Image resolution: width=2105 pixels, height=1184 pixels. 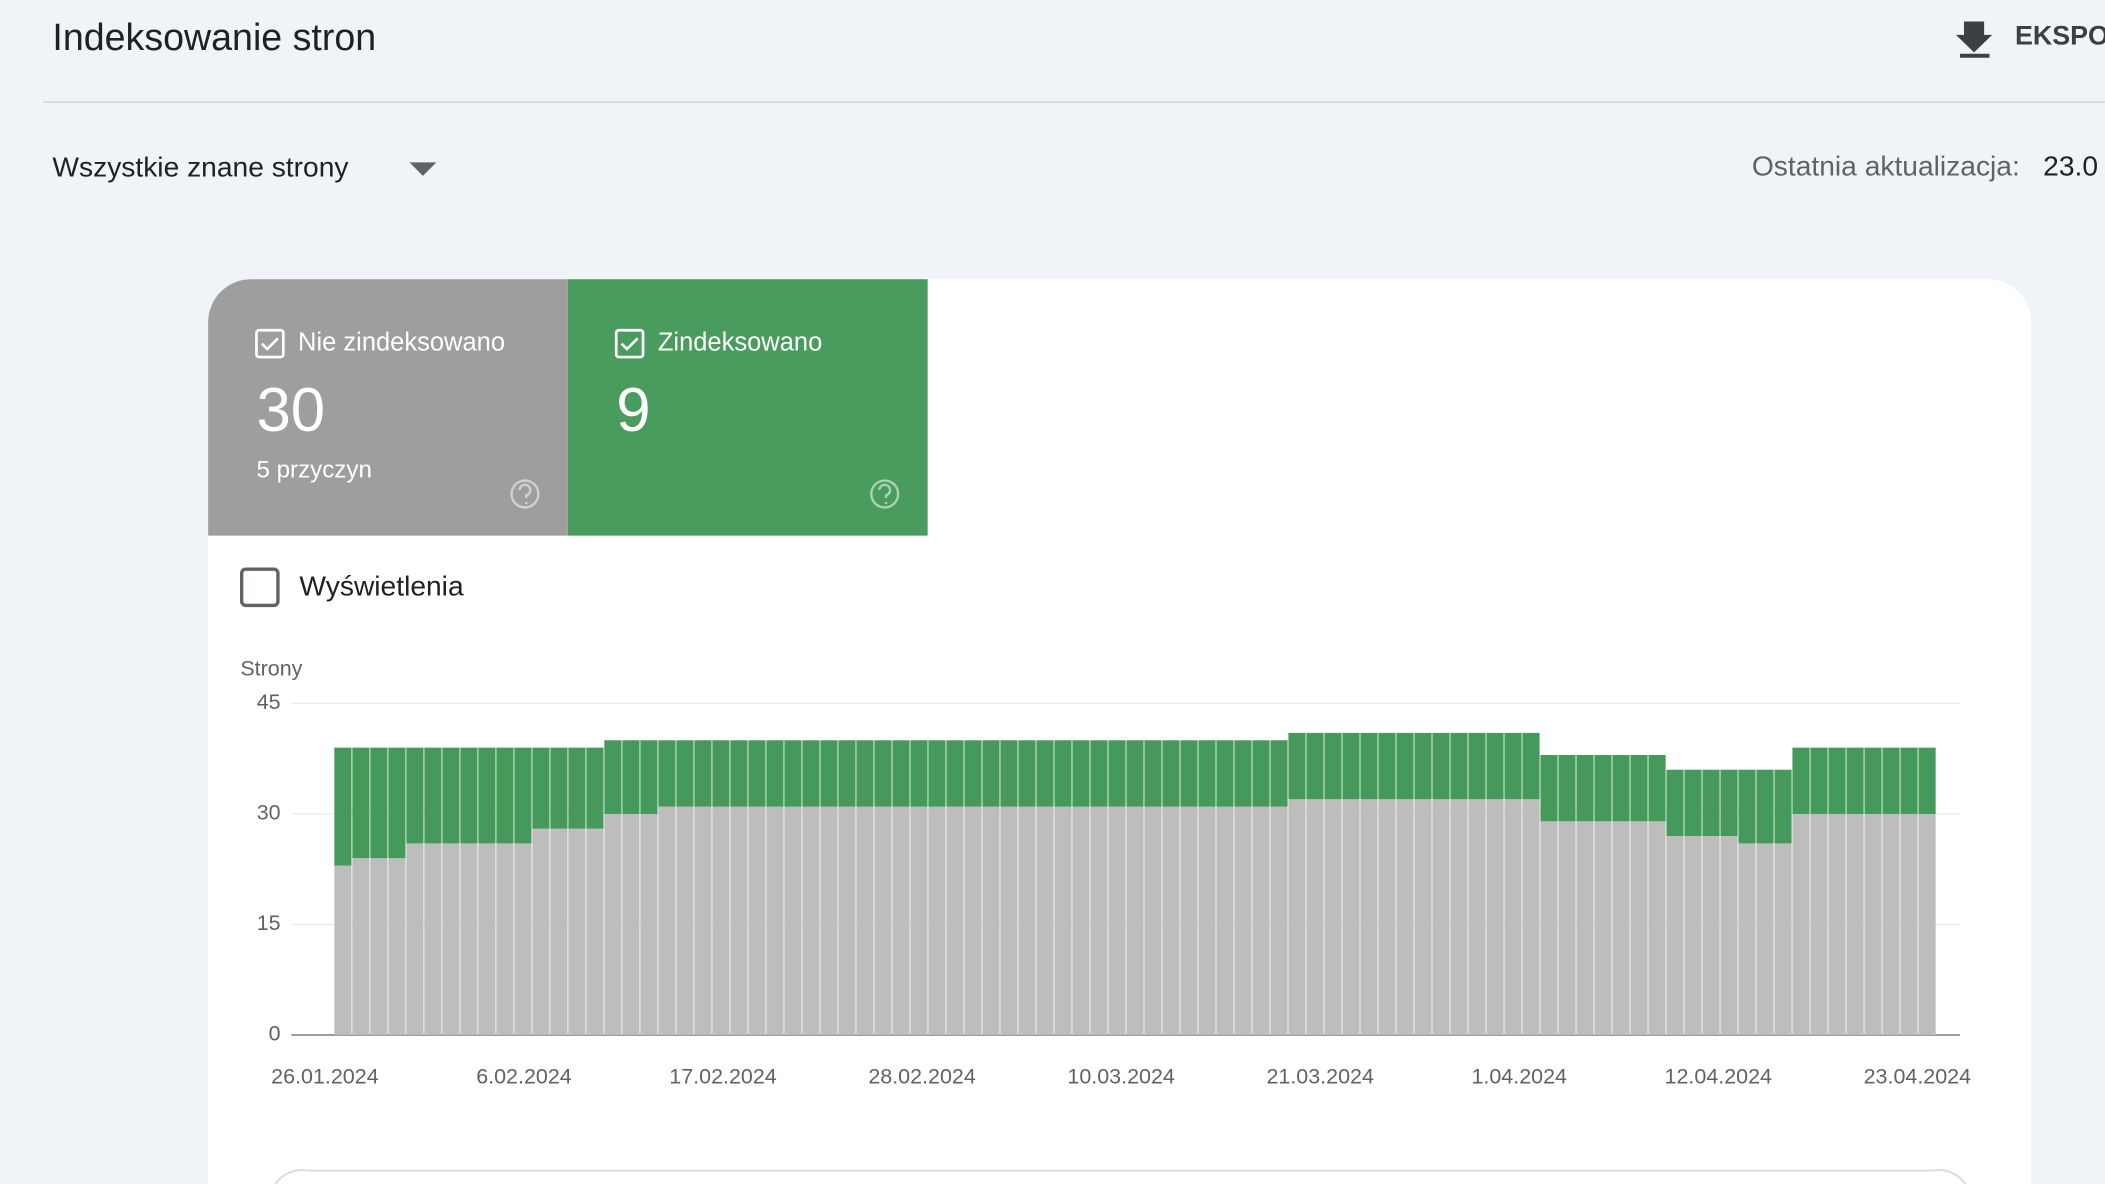 I want to click on card-sub: 5 przyczyn, so click(x=313, y=470).